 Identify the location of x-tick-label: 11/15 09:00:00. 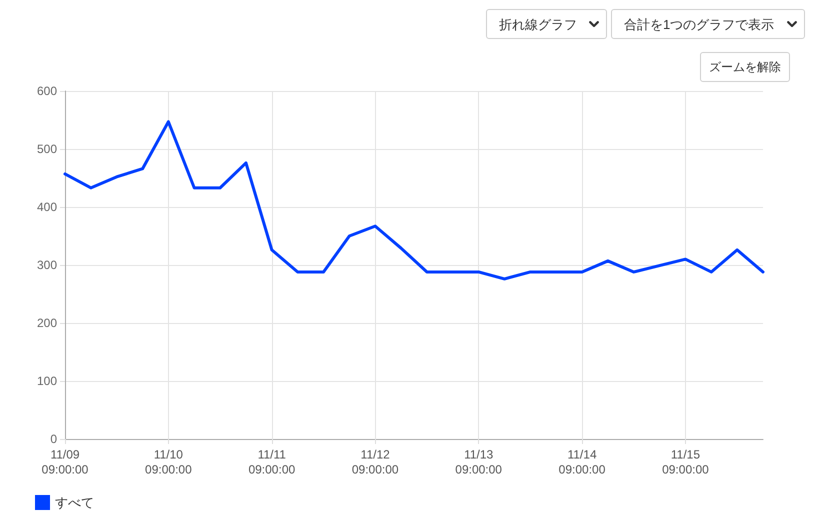
(686, 462).